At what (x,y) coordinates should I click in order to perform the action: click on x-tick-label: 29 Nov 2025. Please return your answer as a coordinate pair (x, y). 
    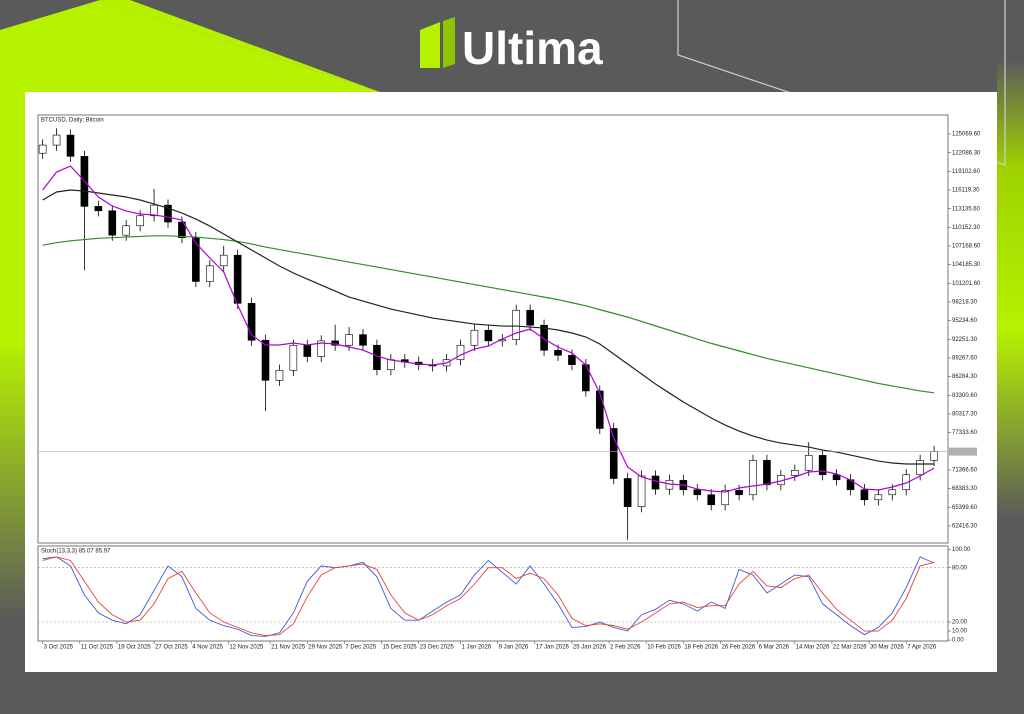
    Looking at the image, I should click on (325, 648).